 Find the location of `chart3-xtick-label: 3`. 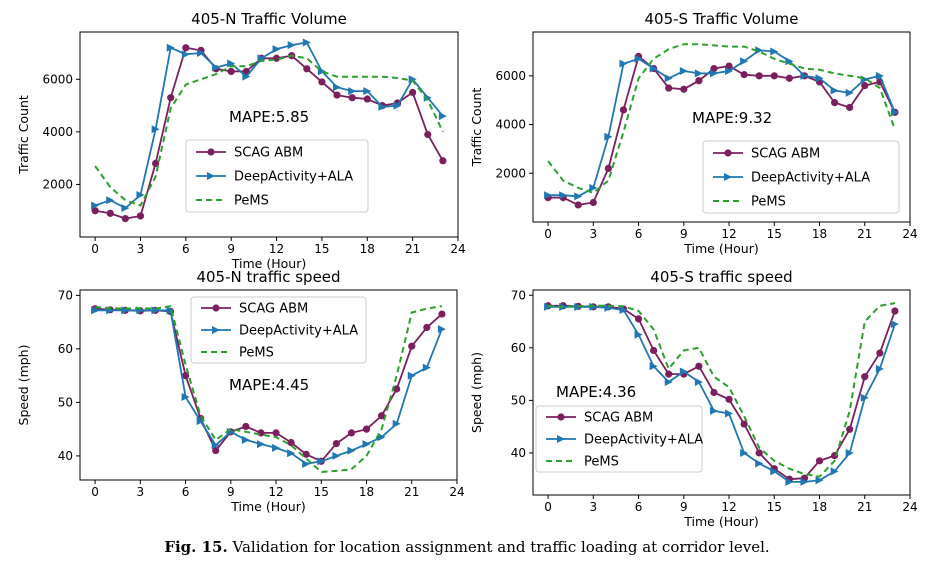

chart3-xtick-label: 3 is located at coordinates (140, 492).